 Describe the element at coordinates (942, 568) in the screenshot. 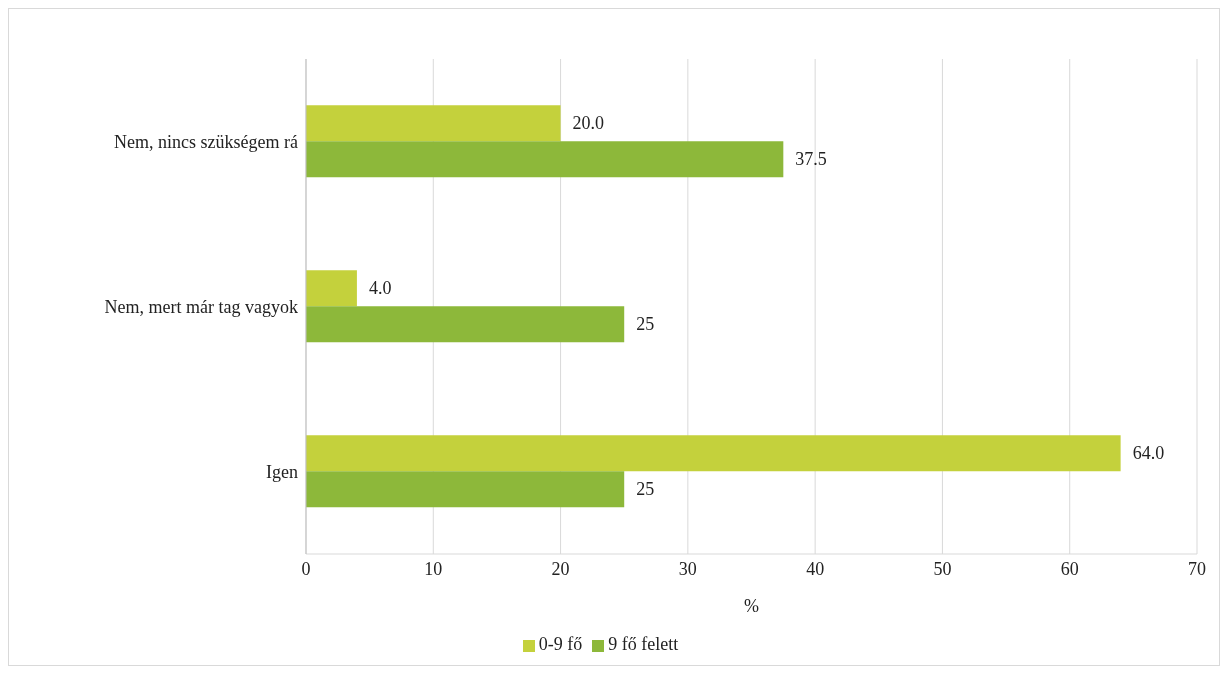

I see `x-tick-label: 50` at that location.